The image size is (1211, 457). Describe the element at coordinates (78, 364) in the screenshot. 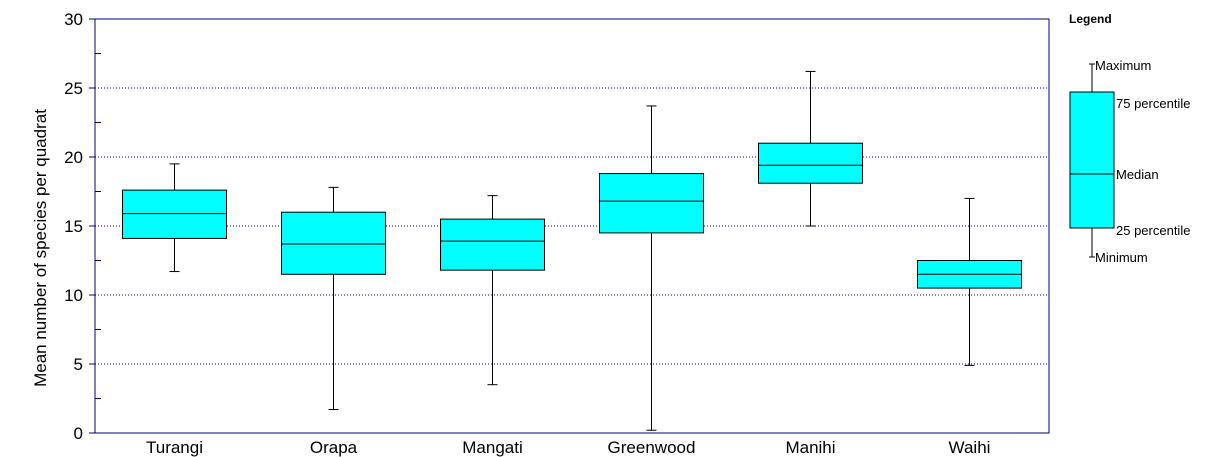

I see `y-tick-label: 5` at that location.